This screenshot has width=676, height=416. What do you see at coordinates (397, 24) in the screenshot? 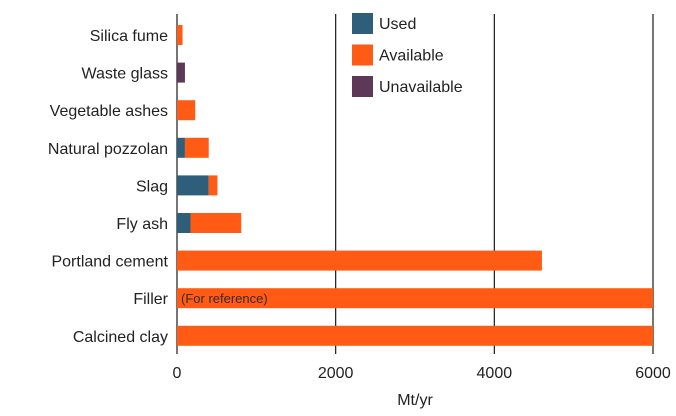
I see `legend-label-used: Used` at bounding box center [397, 24].